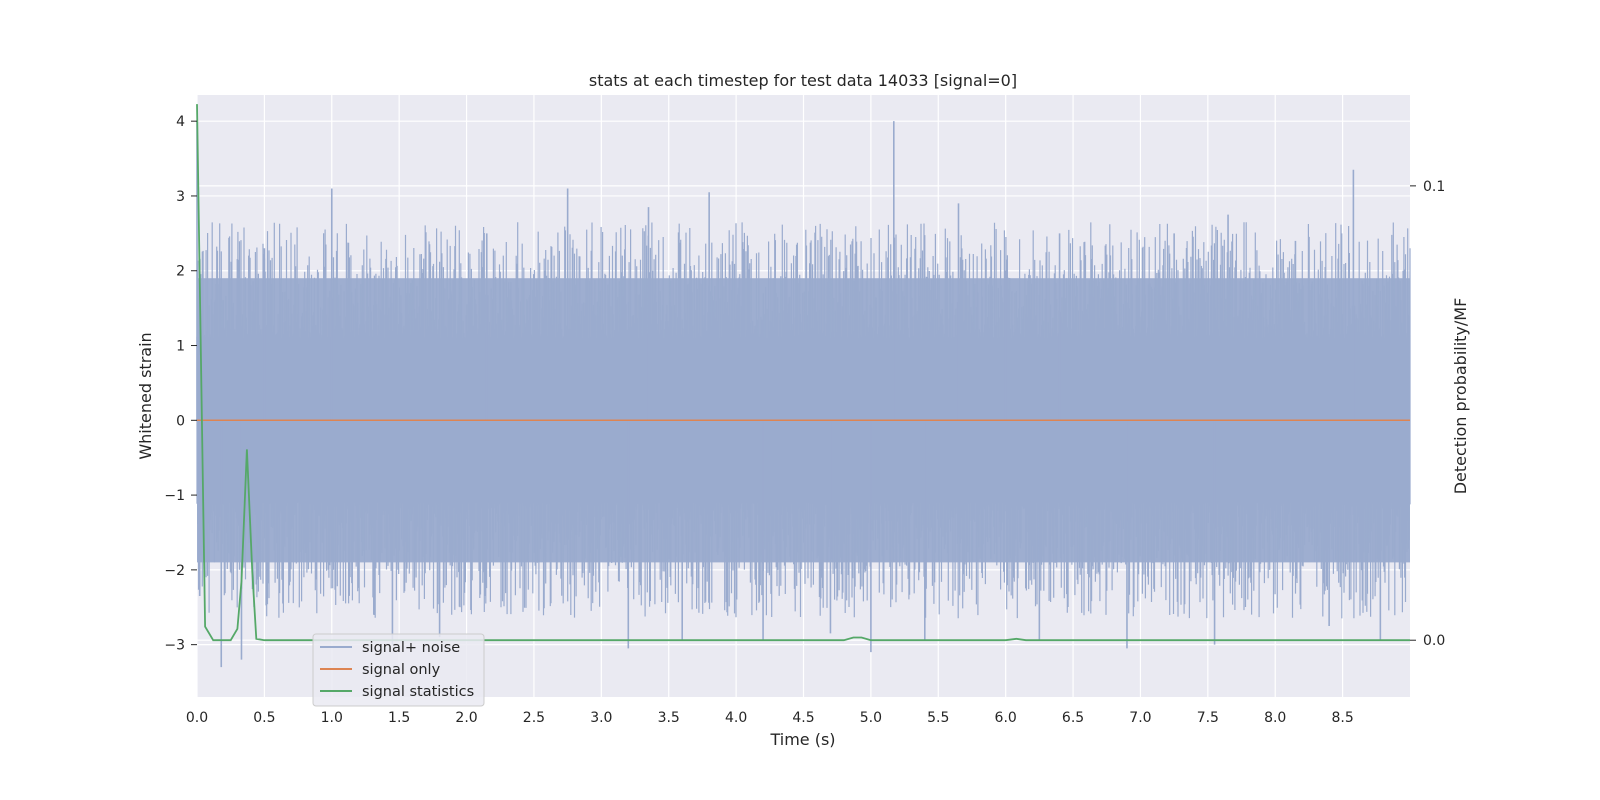  Describe the element at coordinates (1208, 718) in the screenshot. I see `x-tick-label: 7.5` at that location.